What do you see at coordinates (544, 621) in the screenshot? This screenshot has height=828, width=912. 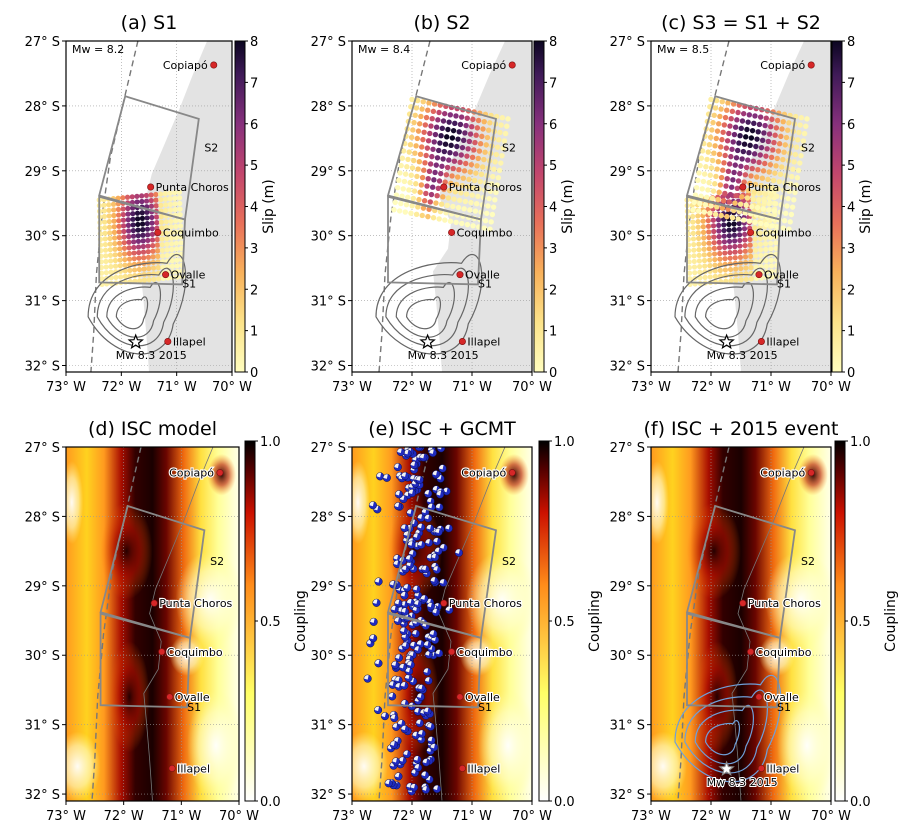 I see `colorbar` at bounding box center [544, 621].